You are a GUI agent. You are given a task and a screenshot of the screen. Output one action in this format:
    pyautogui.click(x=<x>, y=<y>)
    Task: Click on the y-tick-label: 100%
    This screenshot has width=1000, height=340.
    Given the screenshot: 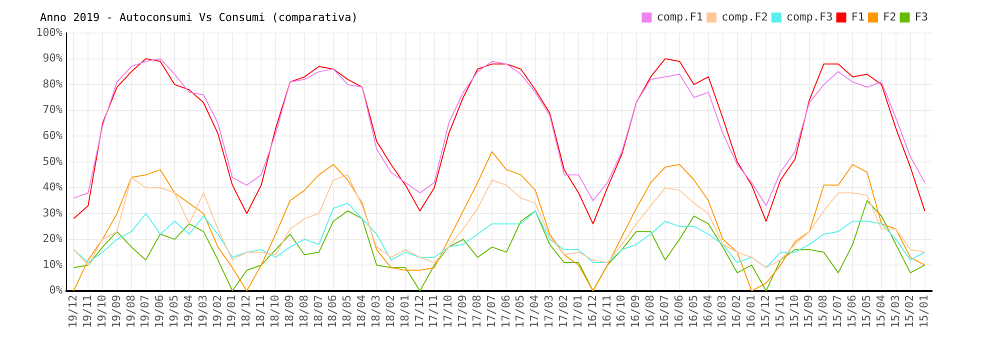 What is the action you would take?
    pyautogui.click(x=49, y=32)
    